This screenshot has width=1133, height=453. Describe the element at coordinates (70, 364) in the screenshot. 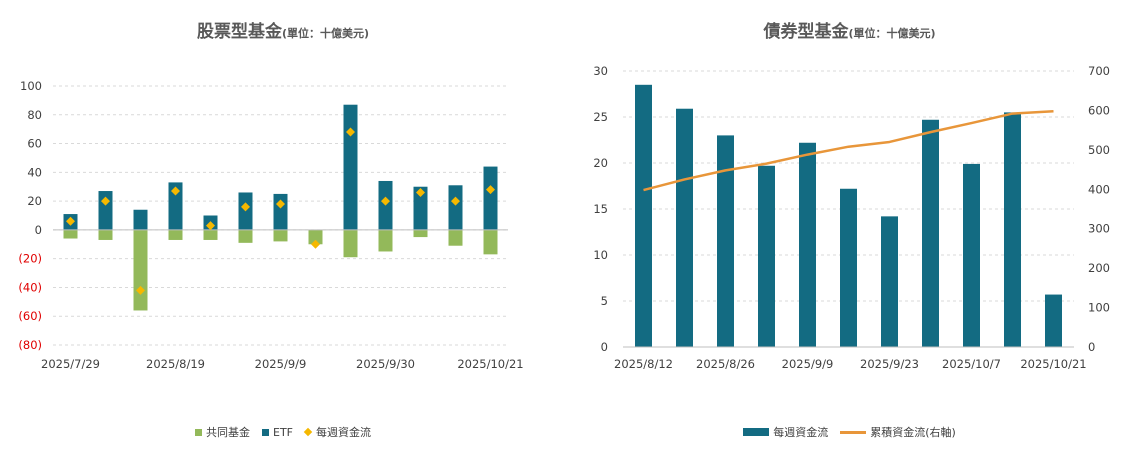

I see `x-tick-label: 2025/7/29` at that location.